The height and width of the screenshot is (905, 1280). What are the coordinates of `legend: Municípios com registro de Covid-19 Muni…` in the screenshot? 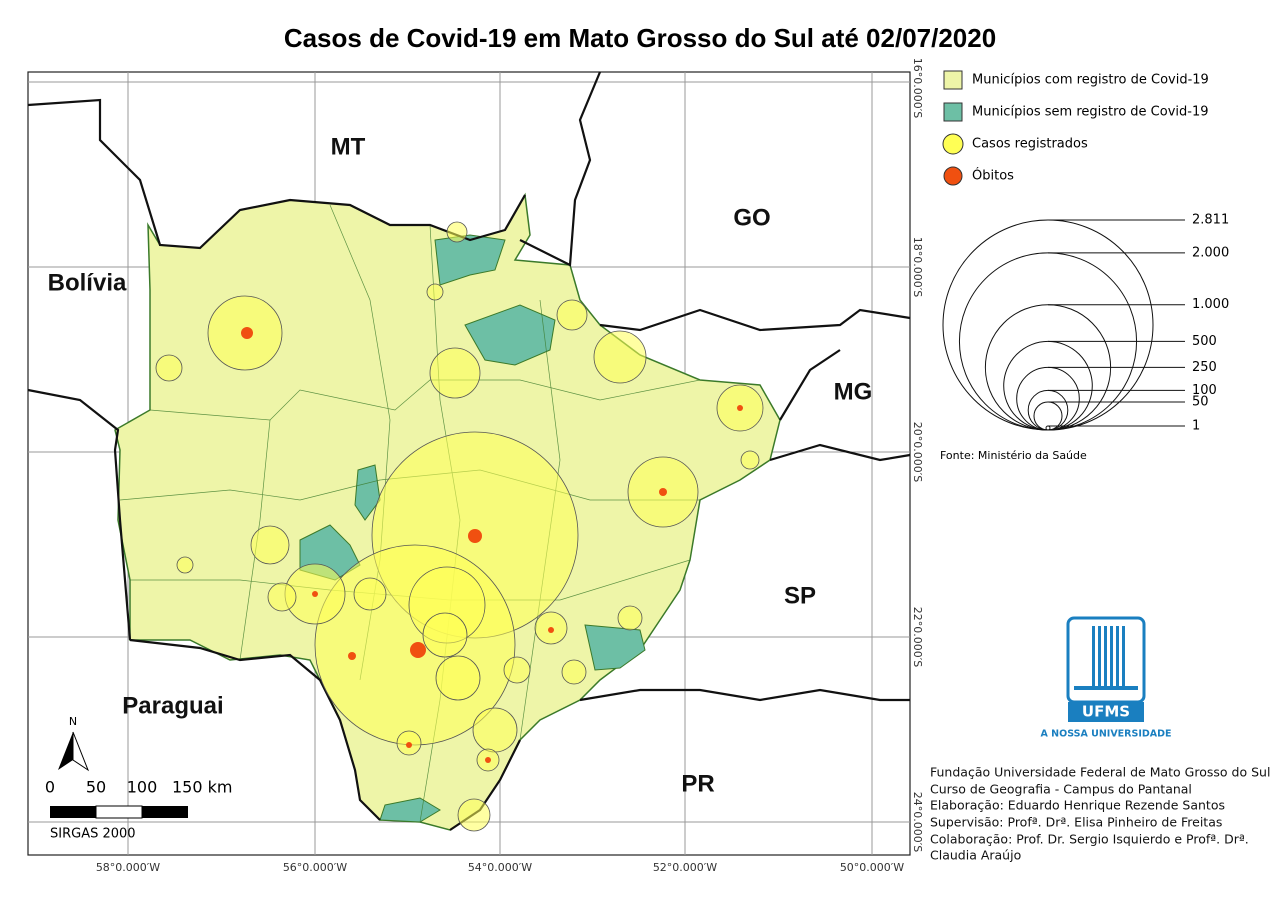 It's located at (1084, 266).